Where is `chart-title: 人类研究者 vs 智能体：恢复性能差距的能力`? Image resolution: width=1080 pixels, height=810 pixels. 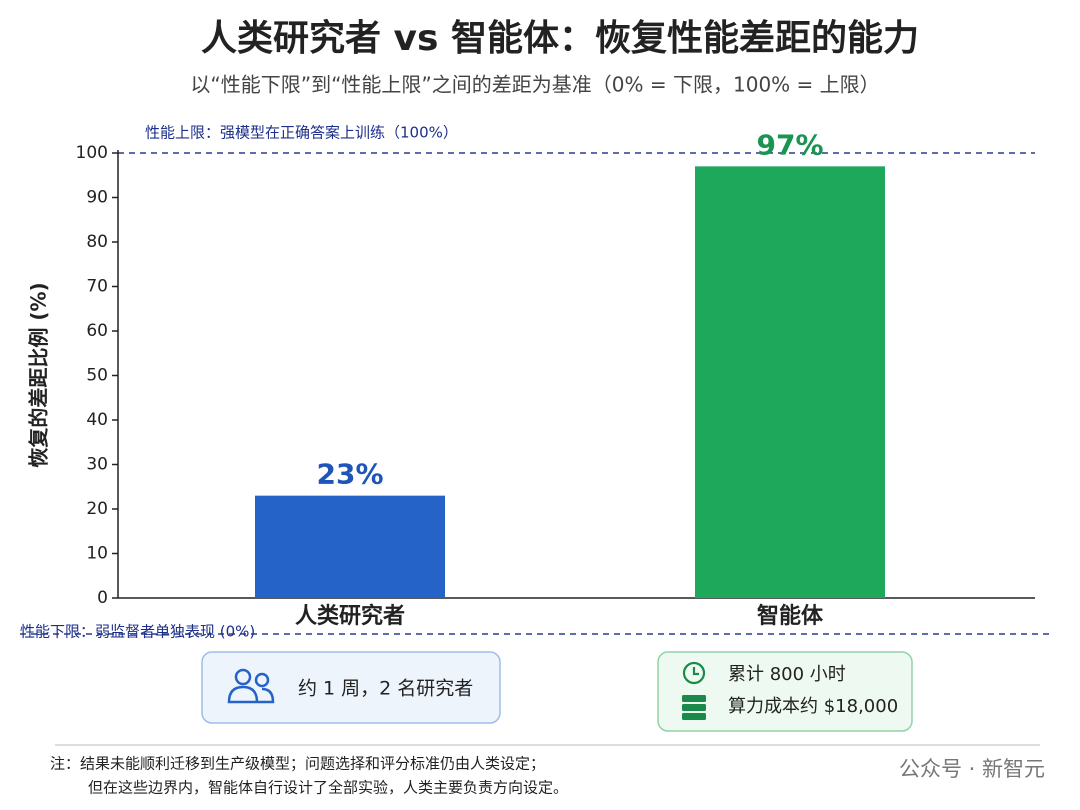 chart-title: 人类研究者 vs 智能体：恢复性能差距的能力 is located at coordinates (560, 38).